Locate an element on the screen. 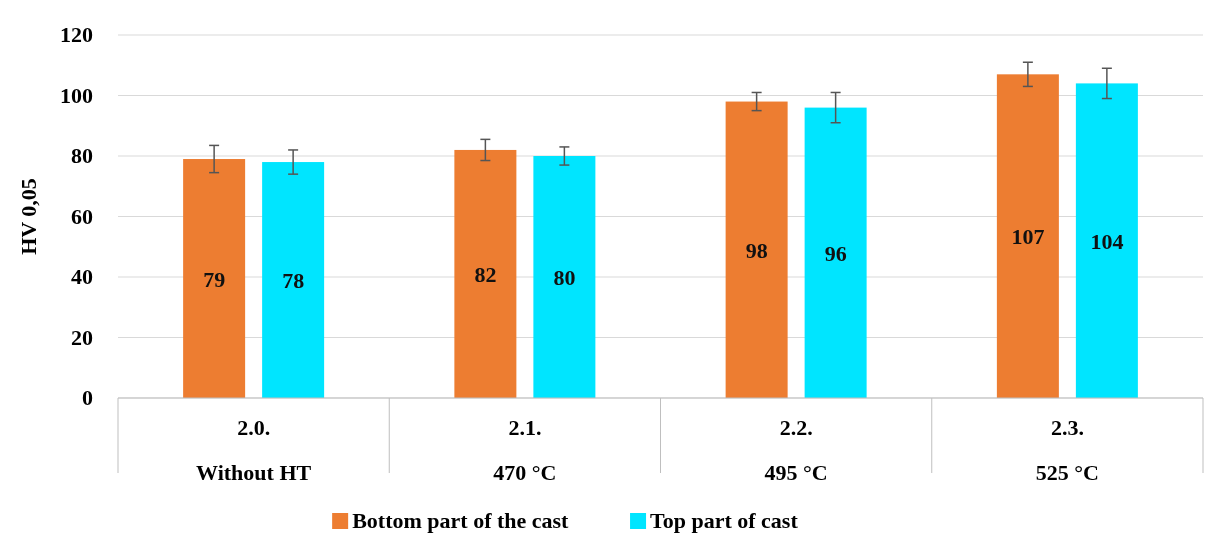  y-tick-label: 100 is located at coordinates (76, 95).